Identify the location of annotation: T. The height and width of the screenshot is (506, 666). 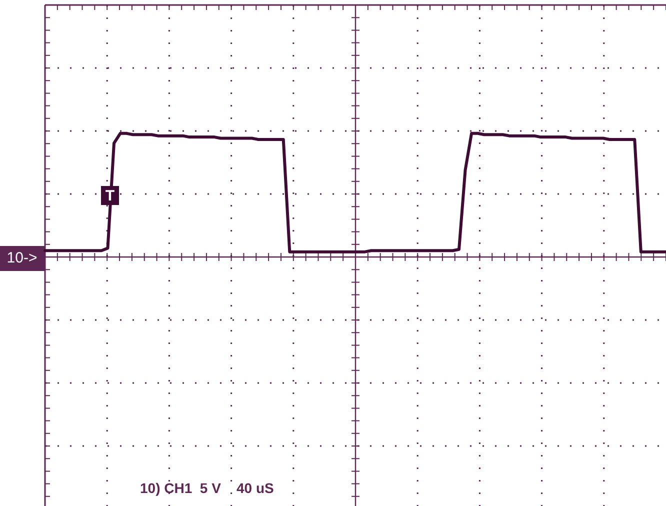
(110, 196).